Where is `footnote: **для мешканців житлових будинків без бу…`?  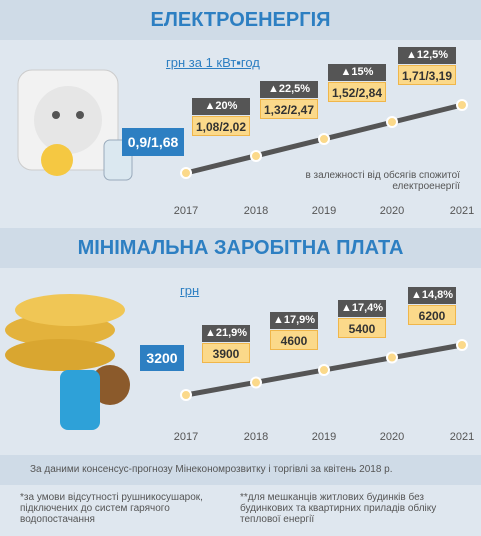 footnote: **для мешканців житлових будинків без бу… is located at coordinates (338, 508).